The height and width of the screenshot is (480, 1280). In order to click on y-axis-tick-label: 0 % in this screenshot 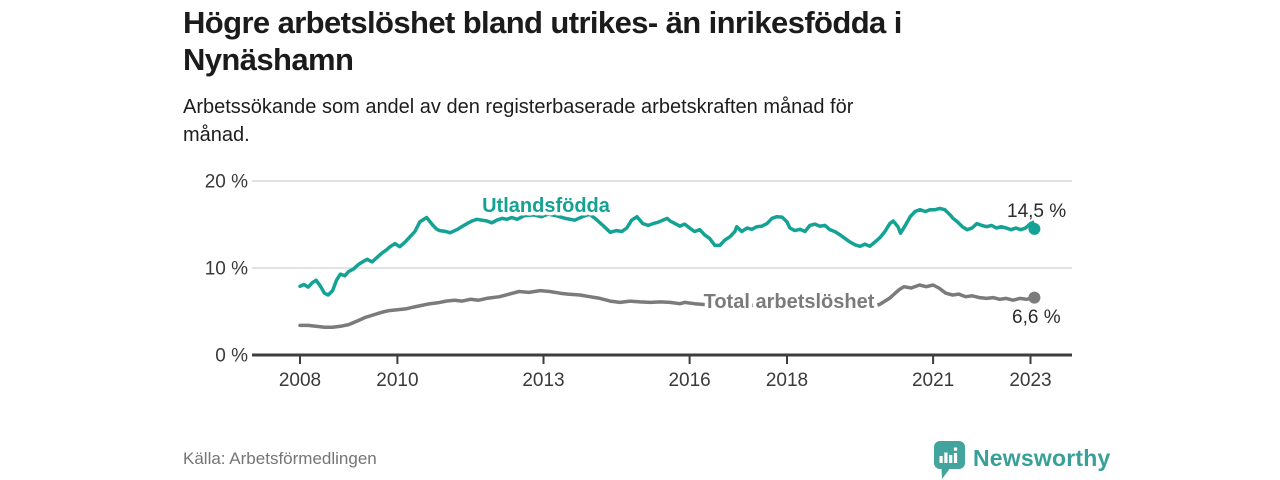, I will do `click(231, 356)`.